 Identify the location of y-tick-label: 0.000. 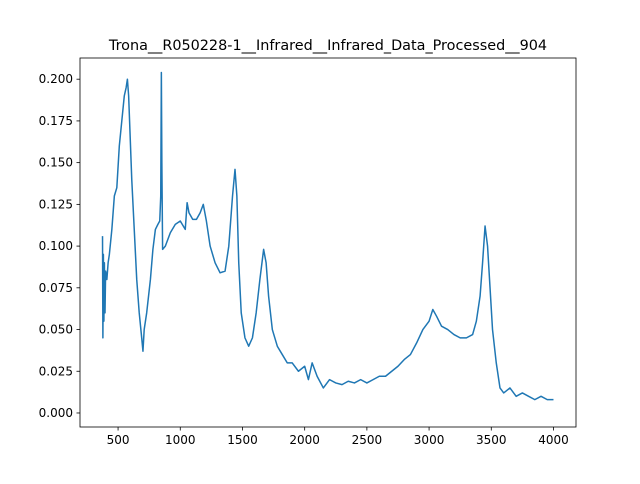
(56, 413).